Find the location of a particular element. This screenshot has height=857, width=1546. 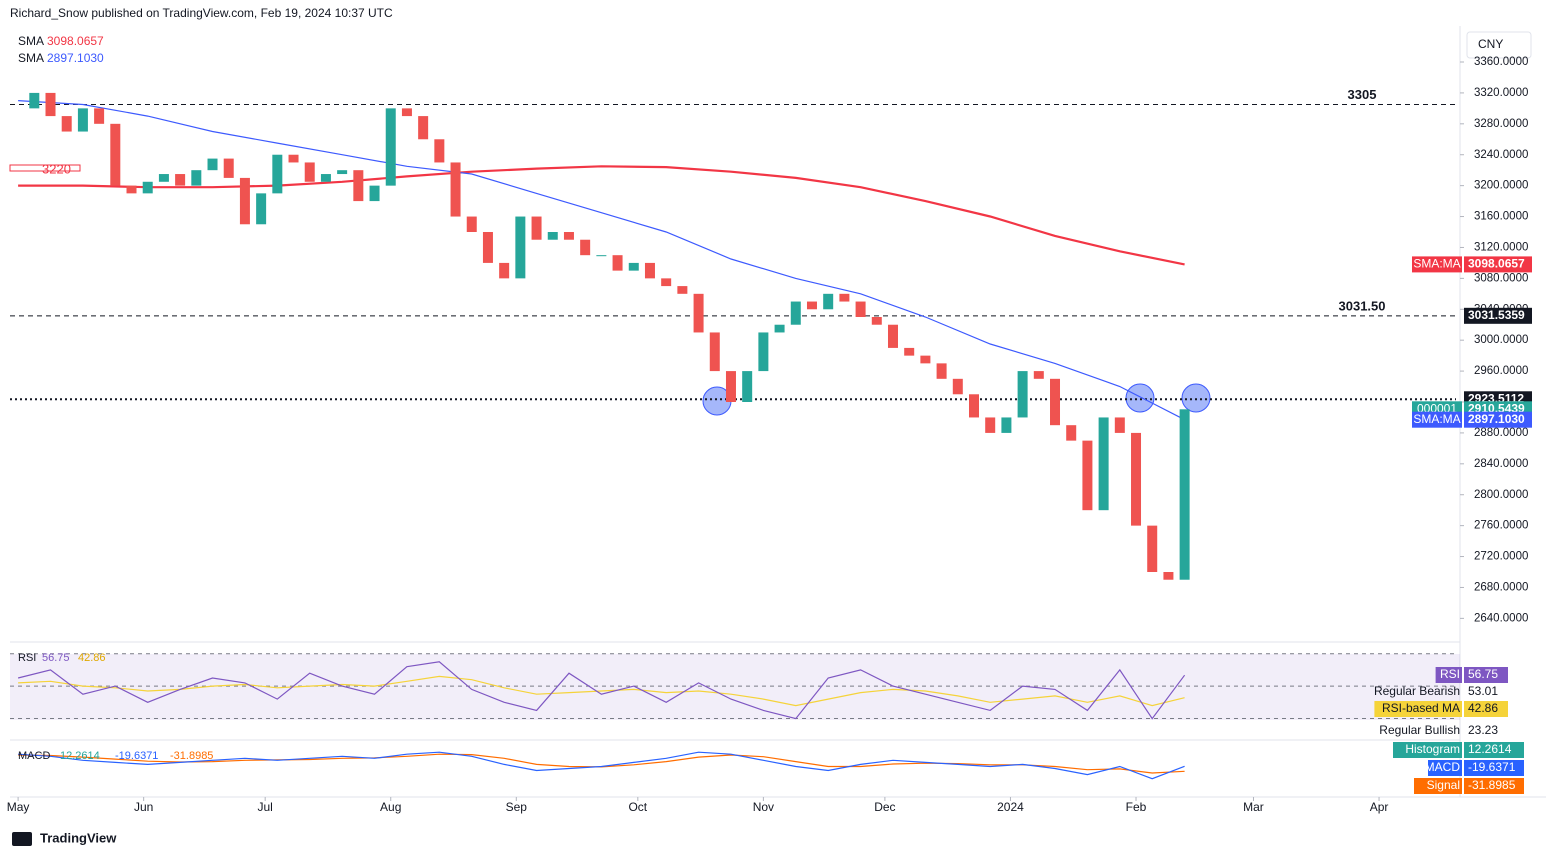

currency: CNY is located at coordinates (1490, 44).